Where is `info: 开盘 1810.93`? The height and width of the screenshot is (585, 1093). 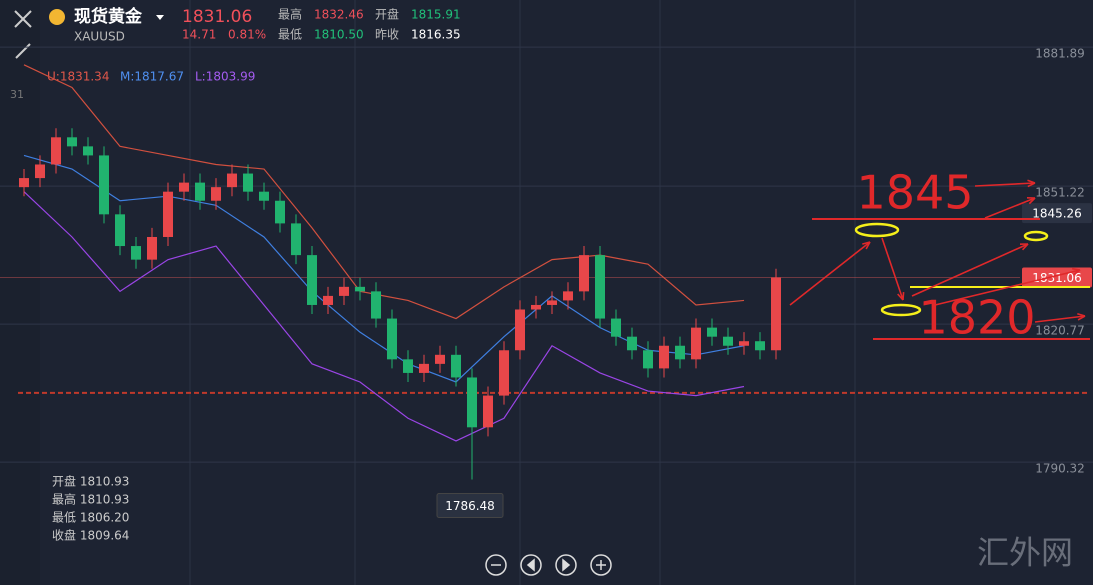
info: 开盘 1810.93 is located at coordinates (90, 481).